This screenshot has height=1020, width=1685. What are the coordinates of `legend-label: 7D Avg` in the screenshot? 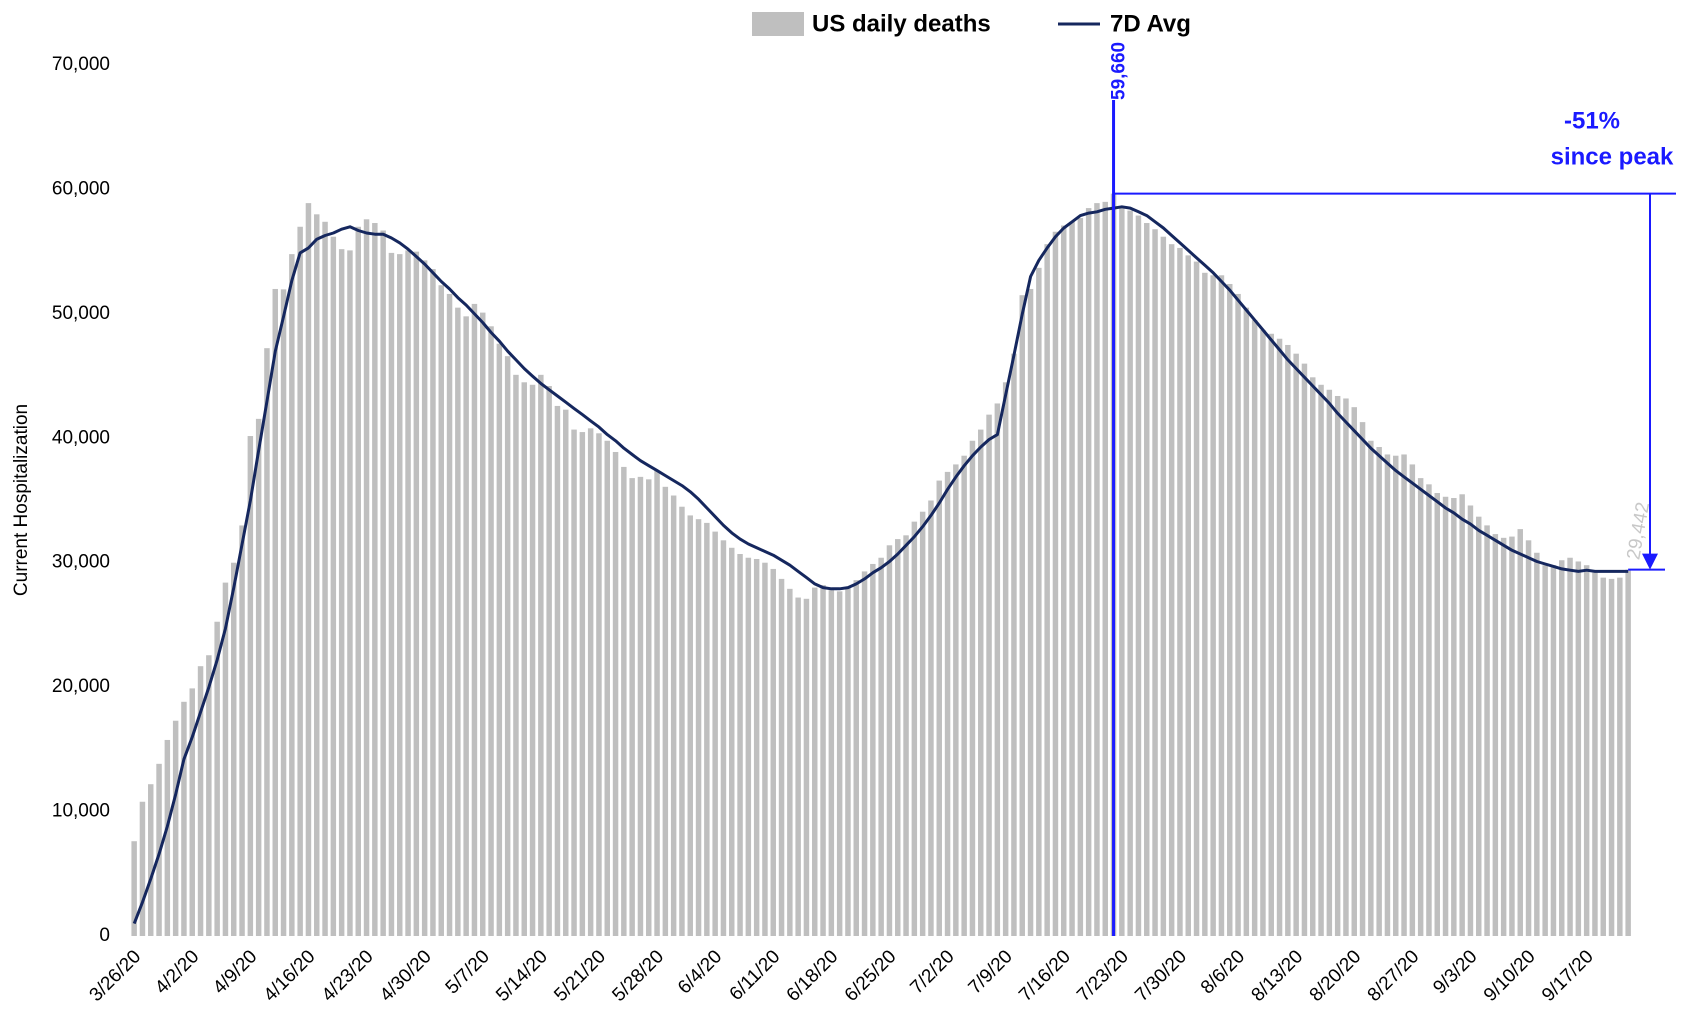 It's located at (1150, 23).